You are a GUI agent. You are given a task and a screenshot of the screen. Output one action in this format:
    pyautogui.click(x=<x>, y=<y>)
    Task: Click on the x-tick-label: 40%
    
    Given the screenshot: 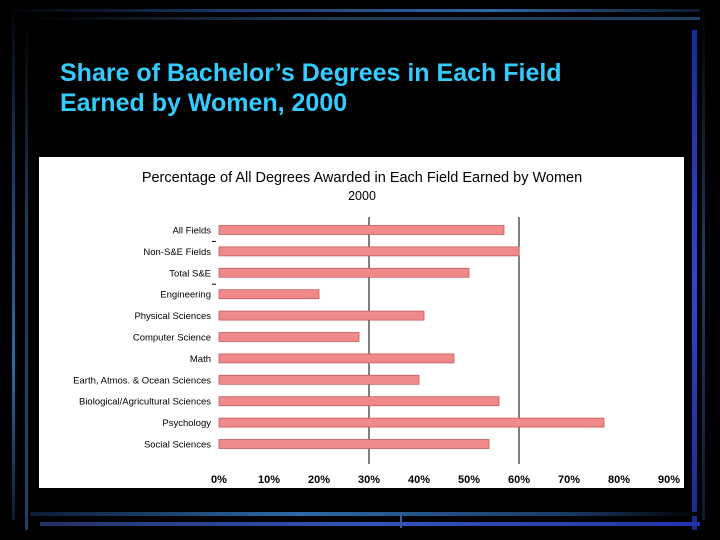 What is the action you would take?
    pyautogui.click(x=419, y=480)
    